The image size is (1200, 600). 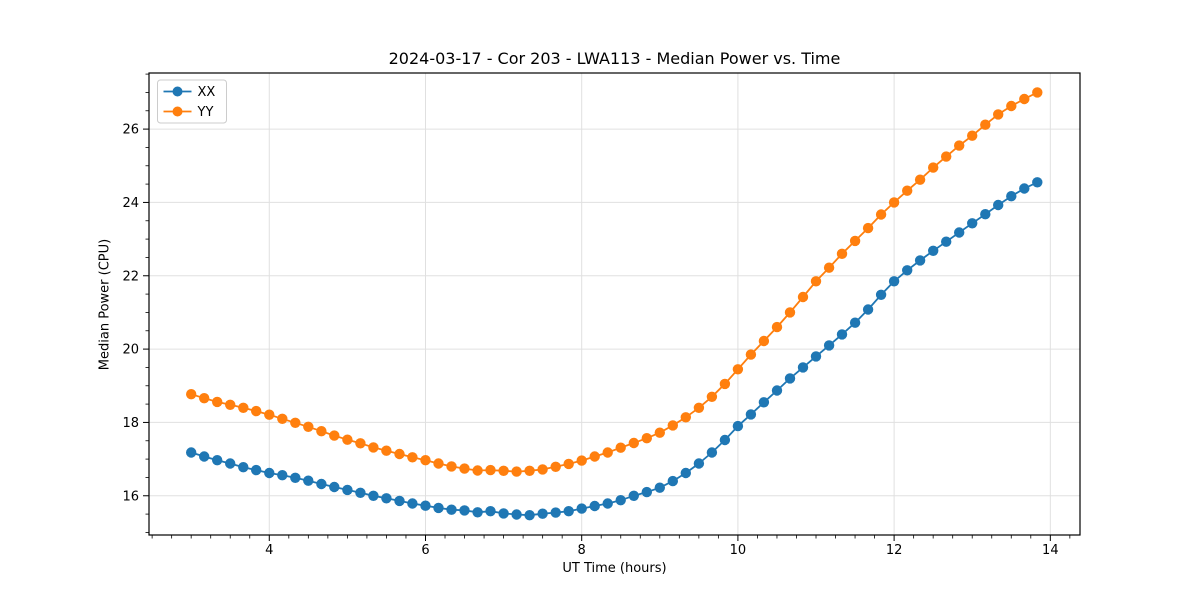 I want to click on y-tick-label: 16, so click(x=130, y=496).